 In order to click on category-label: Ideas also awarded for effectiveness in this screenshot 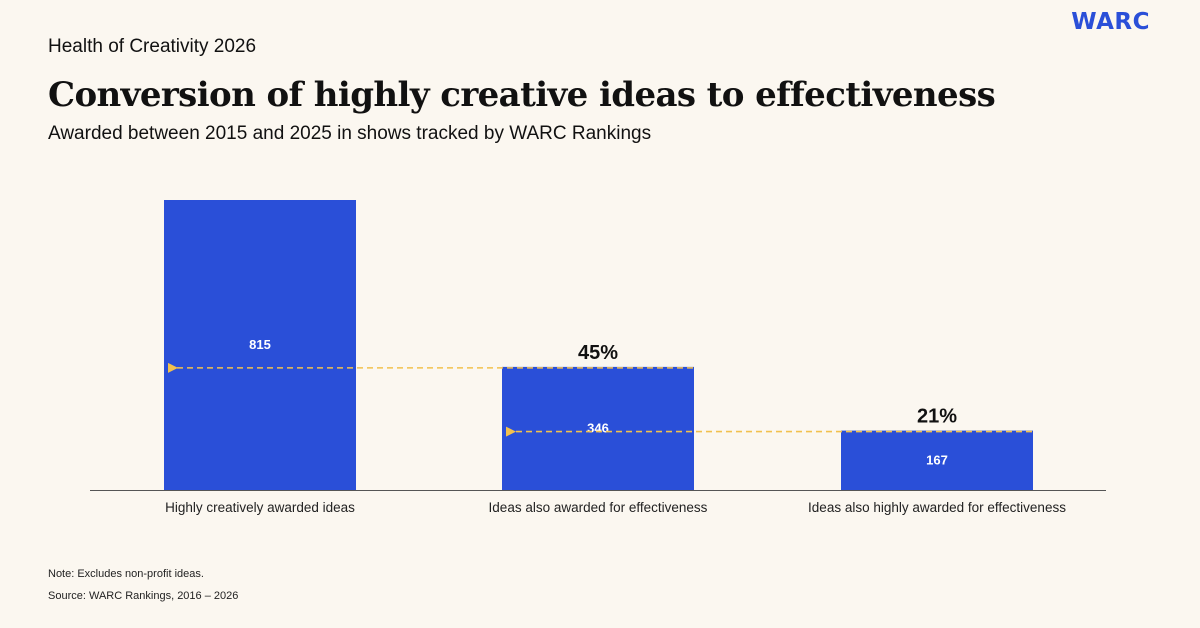, I will do `click(598, 507)`.